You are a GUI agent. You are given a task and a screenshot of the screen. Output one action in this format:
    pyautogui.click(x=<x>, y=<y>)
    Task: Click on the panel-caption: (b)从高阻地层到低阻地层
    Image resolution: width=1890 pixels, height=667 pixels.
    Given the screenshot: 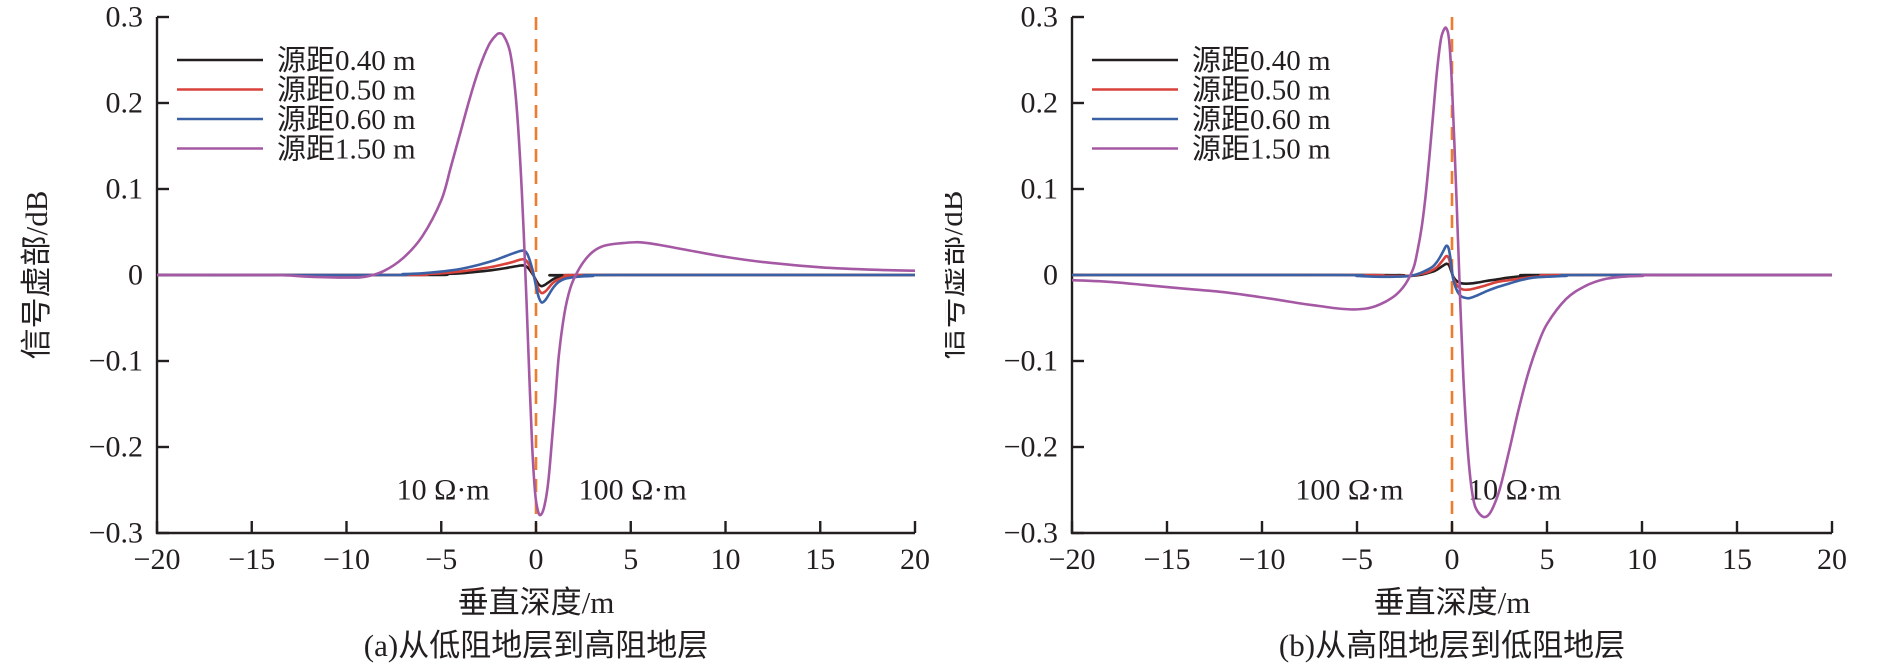 What is the action you would take?
    pyautogui.click(x=1452, y=645)
    